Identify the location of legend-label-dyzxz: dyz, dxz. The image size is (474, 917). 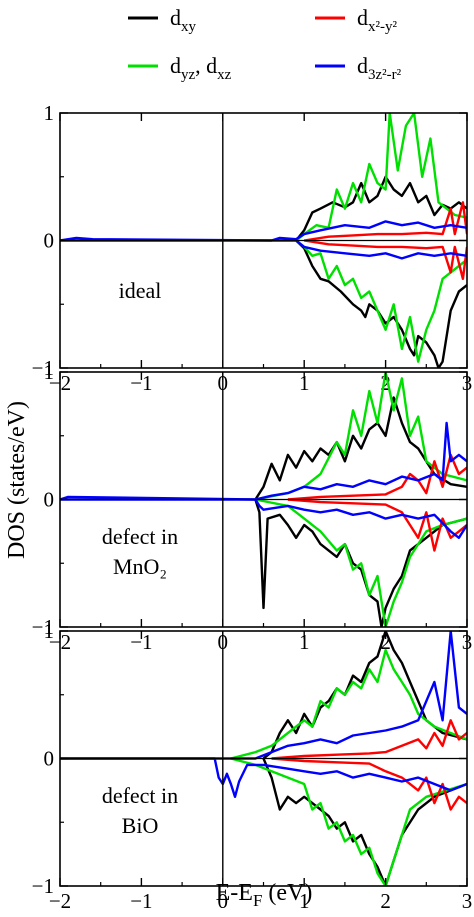
(201, 68).